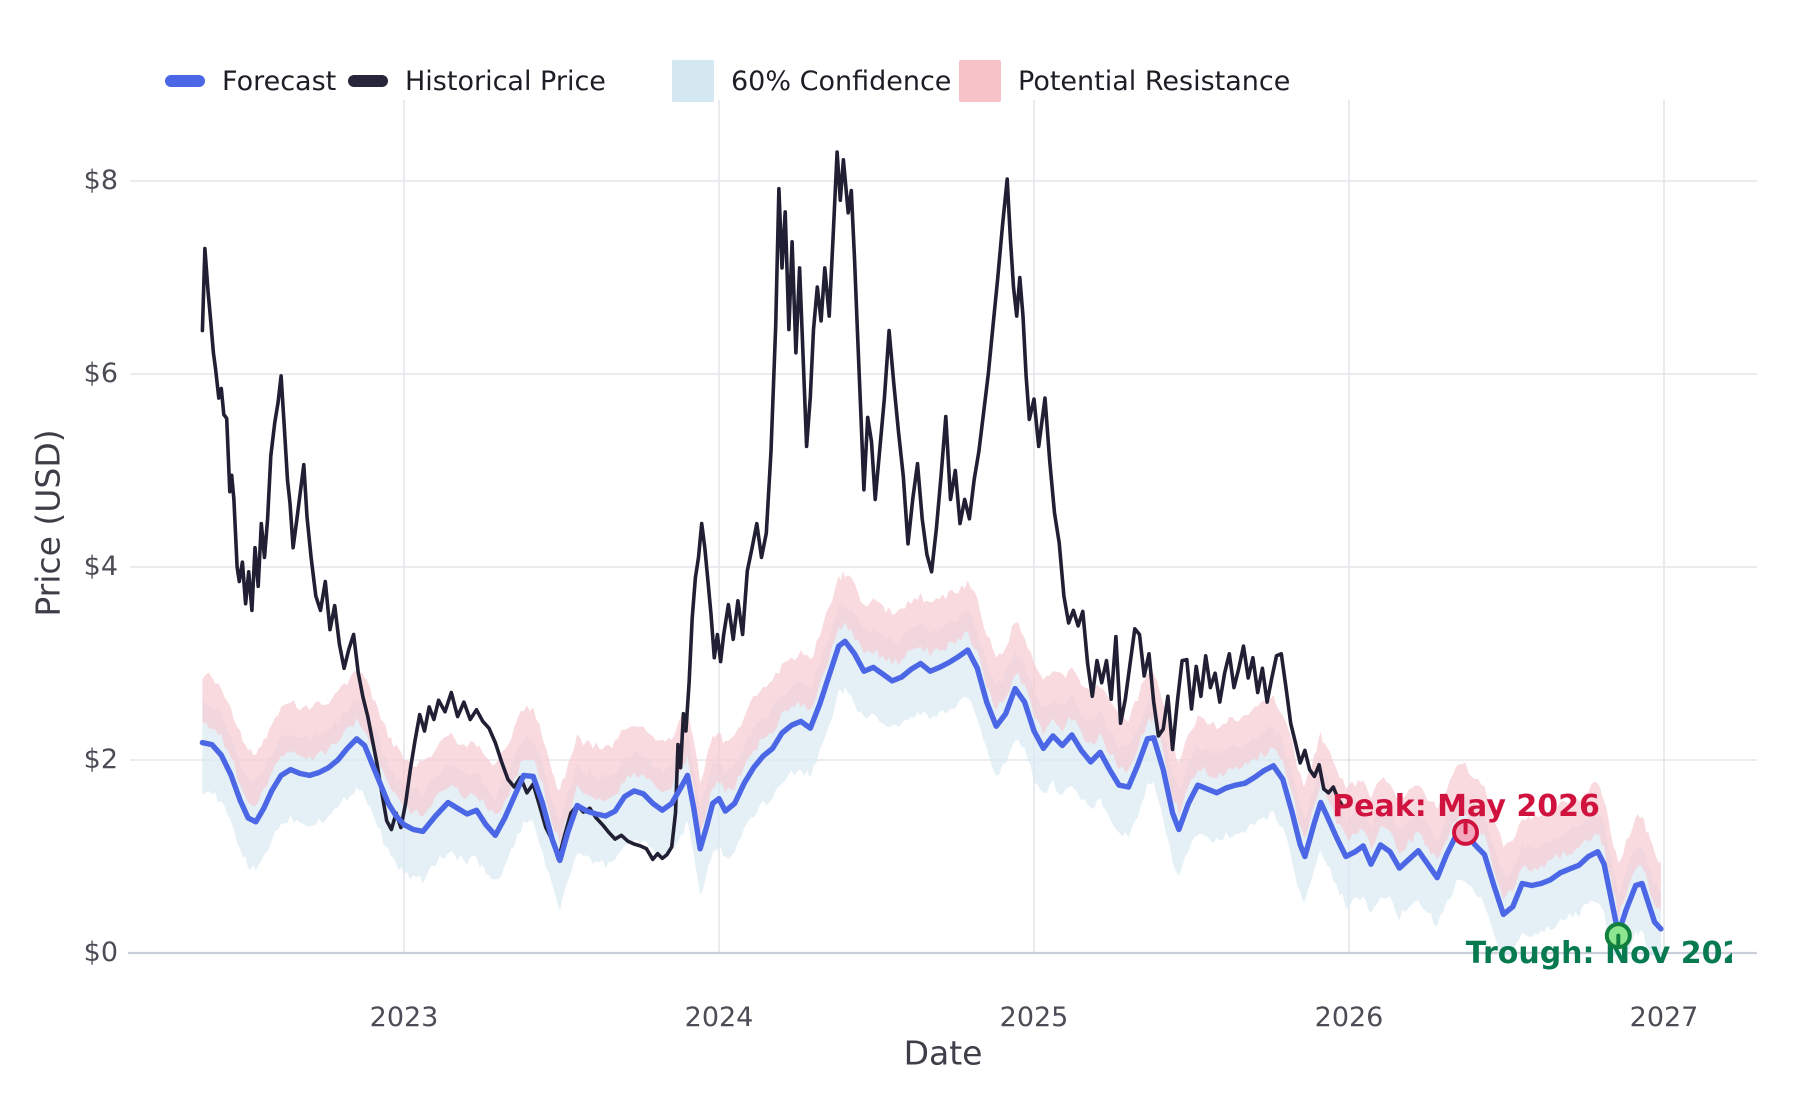  Describe the element at coordinates (1466, 806) in the screenshot. I see `peak-annotation-label: Peak: May 2026` at that location.